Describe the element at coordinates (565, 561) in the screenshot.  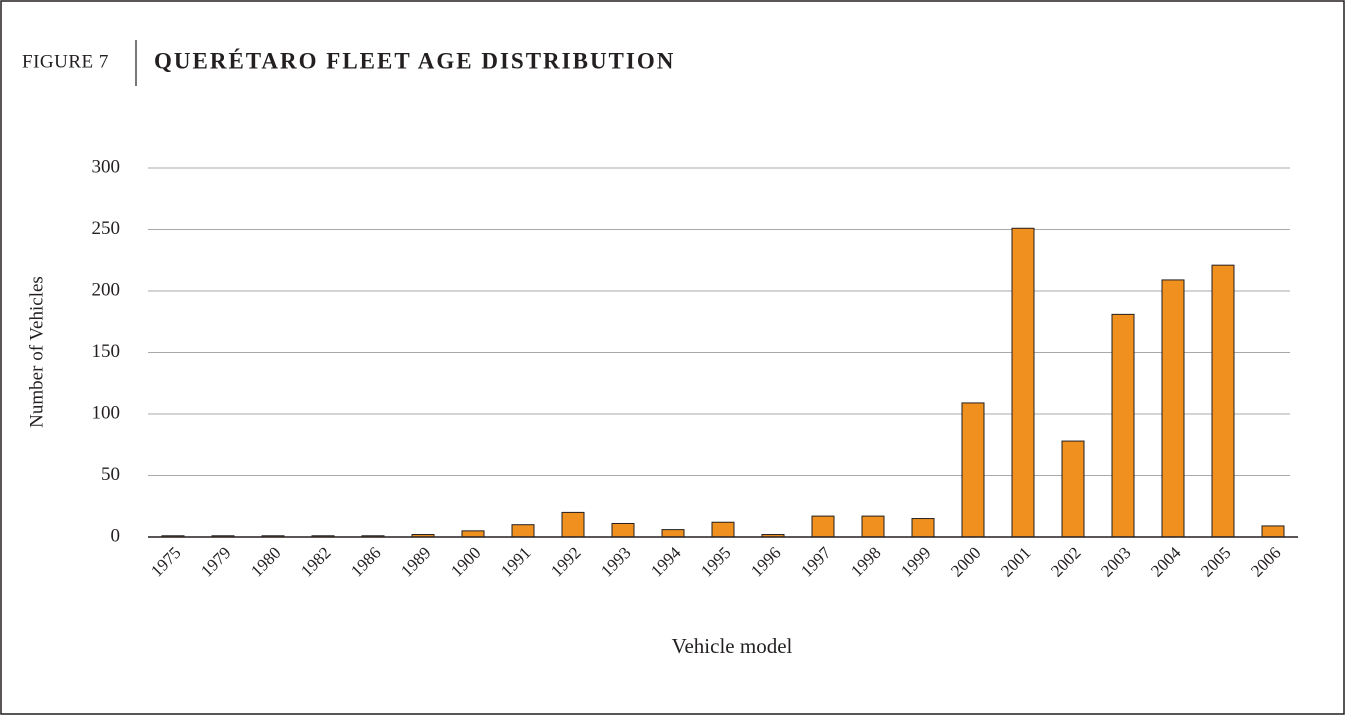
I see `x-tick-label: 1992` at that location.